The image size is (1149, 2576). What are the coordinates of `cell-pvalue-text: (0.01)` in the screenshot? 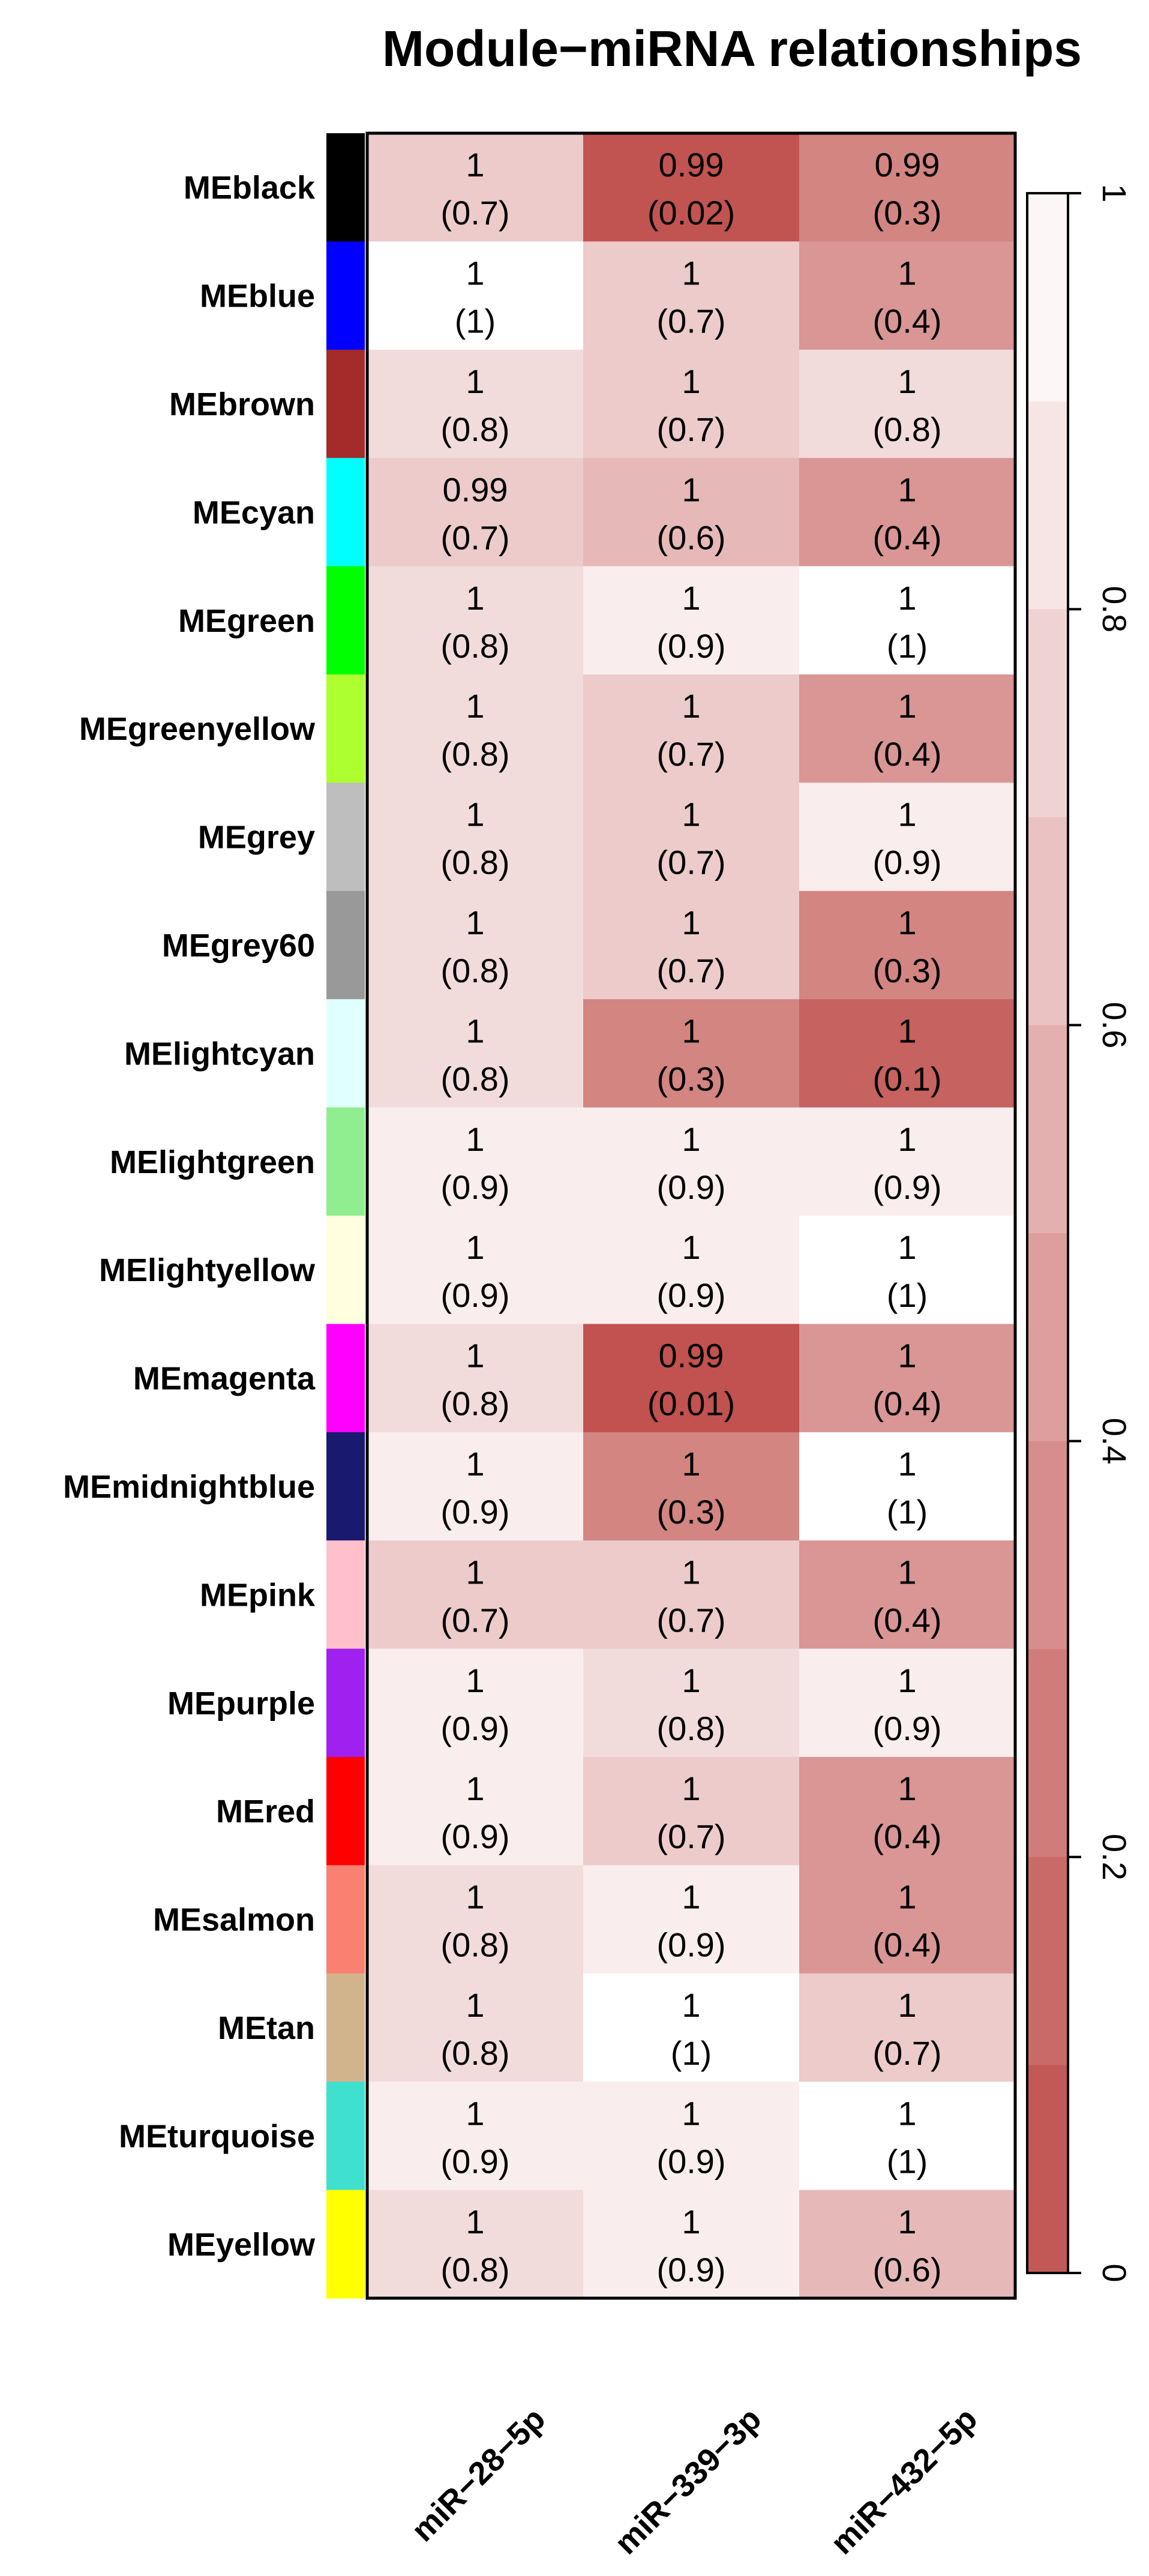 It's located at (691, 1404).